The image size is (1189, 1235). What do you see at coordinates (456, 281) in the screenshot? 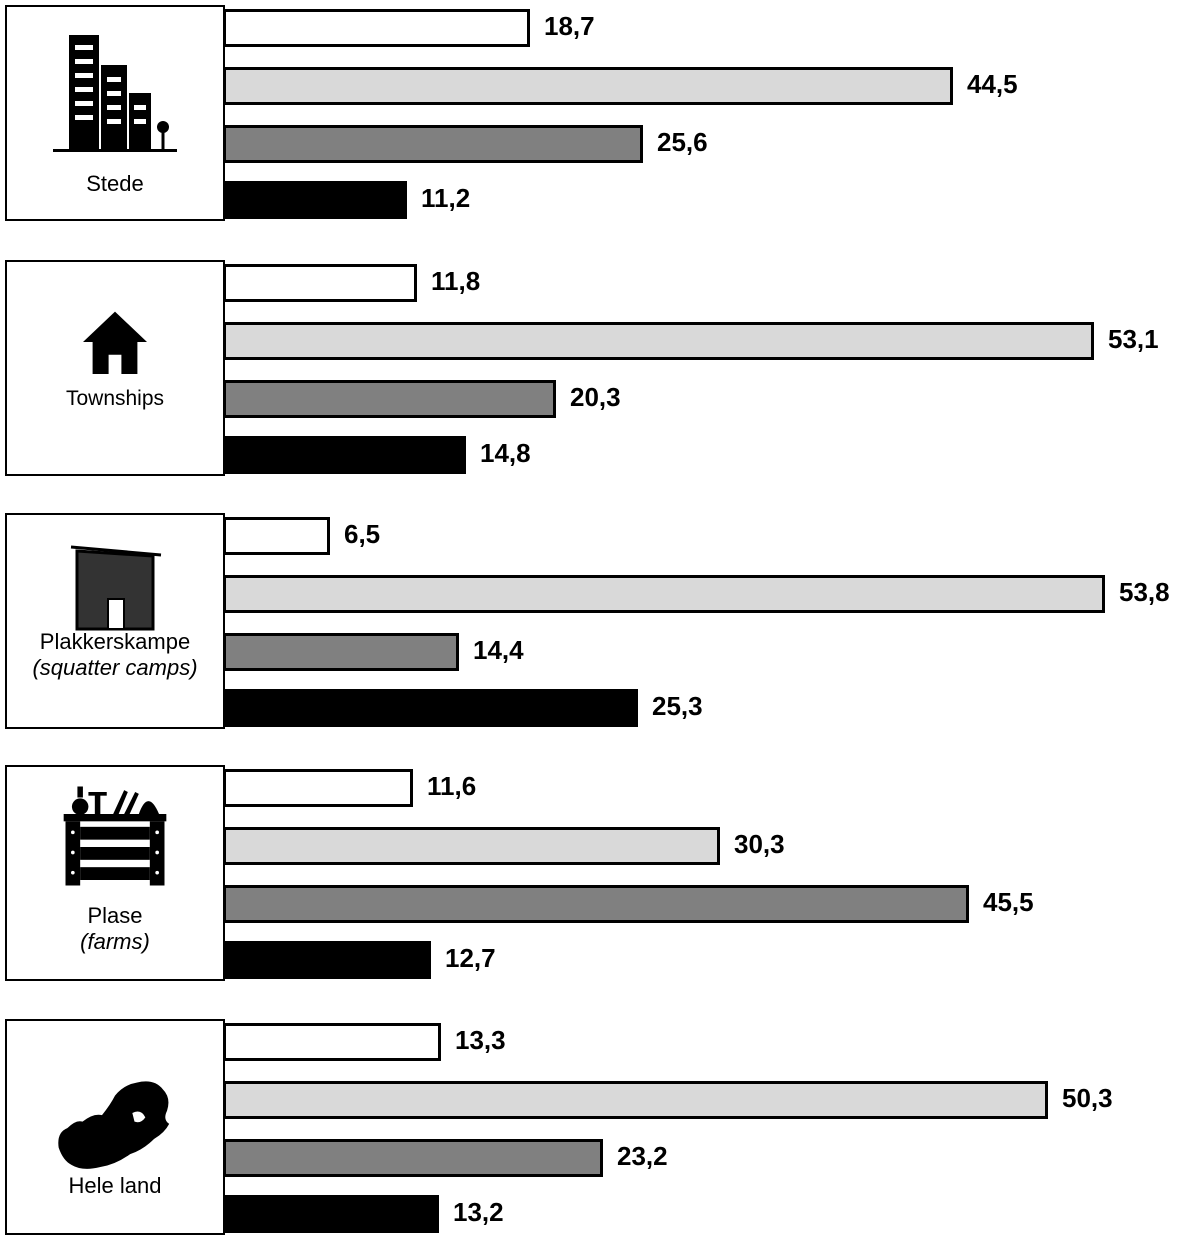
I see `bar-value-label: 11,8` at bounding box center [456, 281].